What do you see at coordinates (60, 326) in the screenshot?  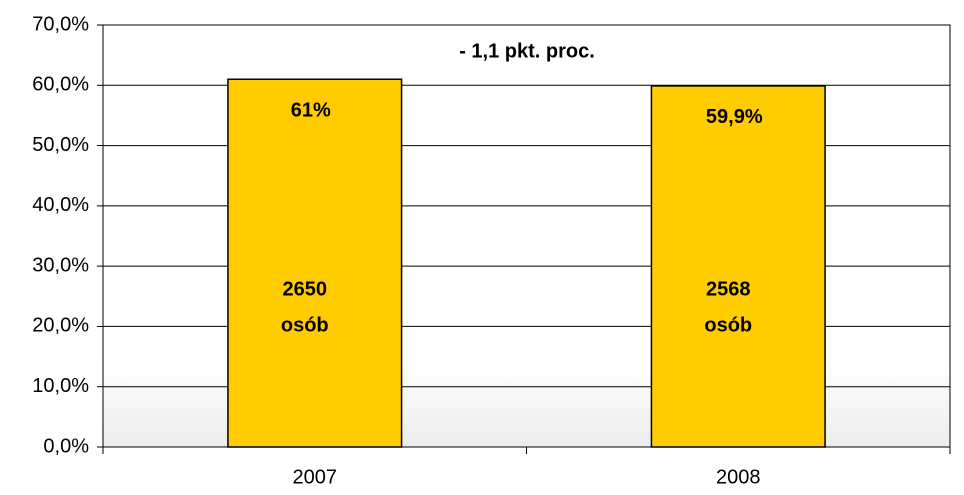 I see `y-tick-label: 20,0%` at bounding box center [60, 326].